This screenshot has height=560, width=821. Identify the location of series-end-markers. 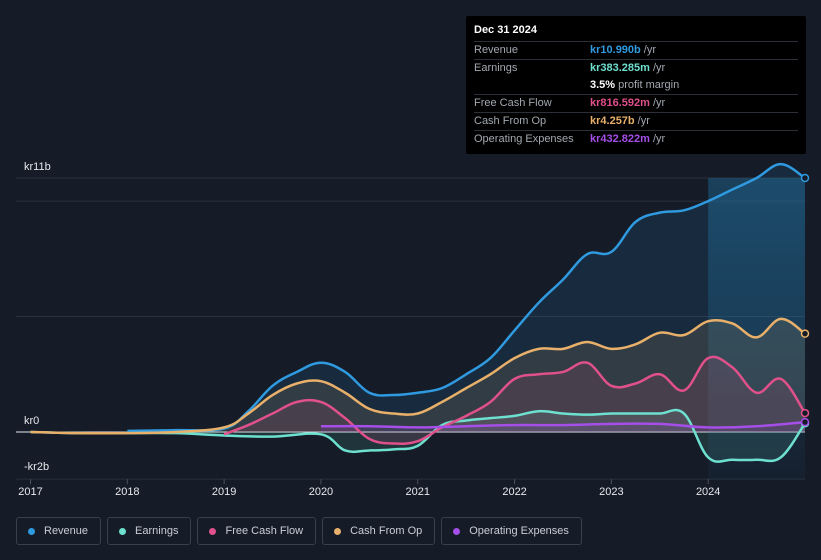
(805, 300).